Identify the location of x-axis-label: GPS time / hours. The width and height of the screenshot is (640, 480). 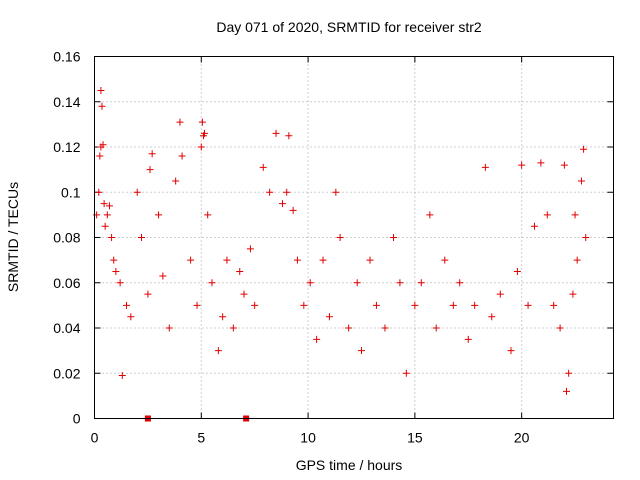
(349, 465).